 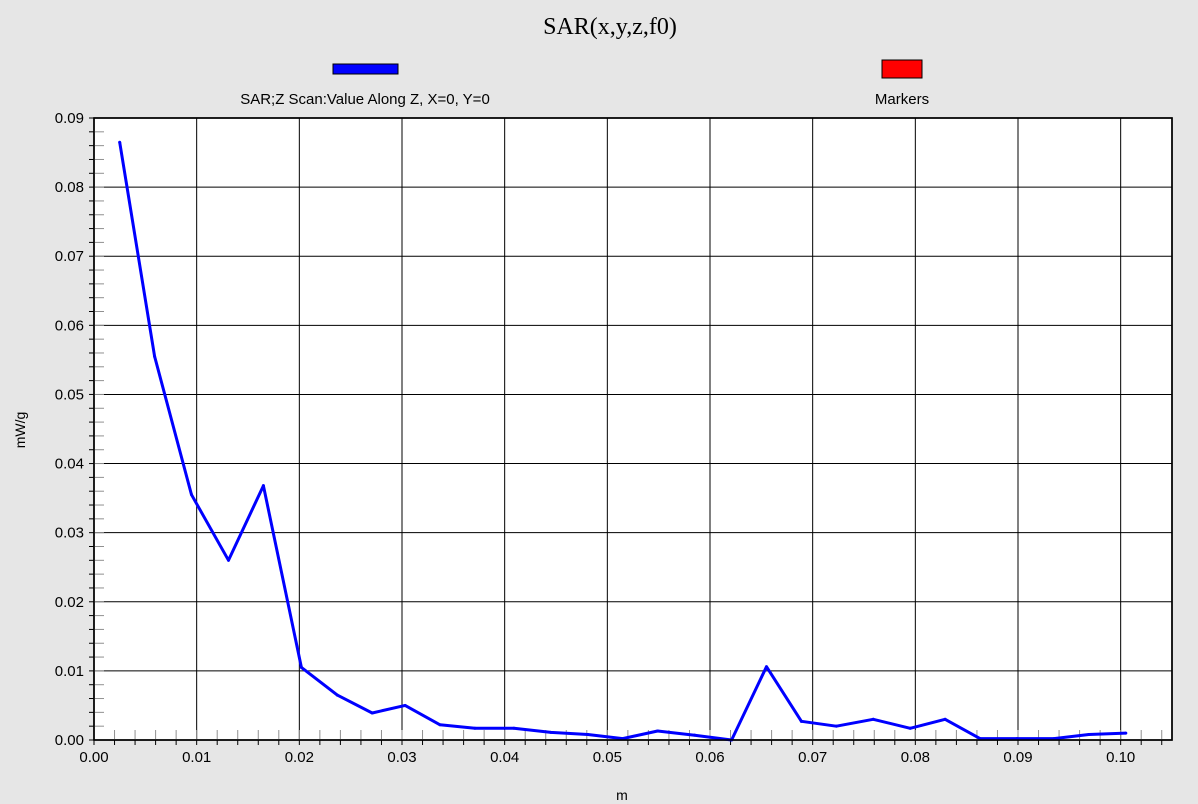 I want to click on x-tick-label: 0.06, so click(x=709, y=757).